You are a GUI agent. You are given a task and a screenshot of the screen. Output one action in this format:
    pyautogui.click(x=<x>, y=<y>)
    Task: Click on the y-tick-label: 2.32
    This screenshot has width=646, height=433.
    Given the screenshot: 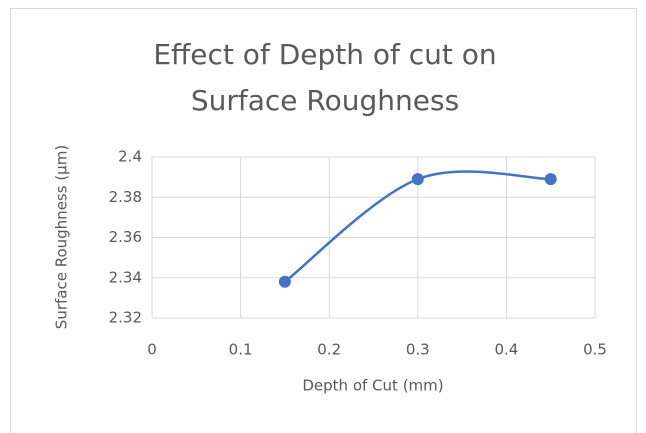 What is the action you would take?
    pyautogui.click(x=125, y=318)
    